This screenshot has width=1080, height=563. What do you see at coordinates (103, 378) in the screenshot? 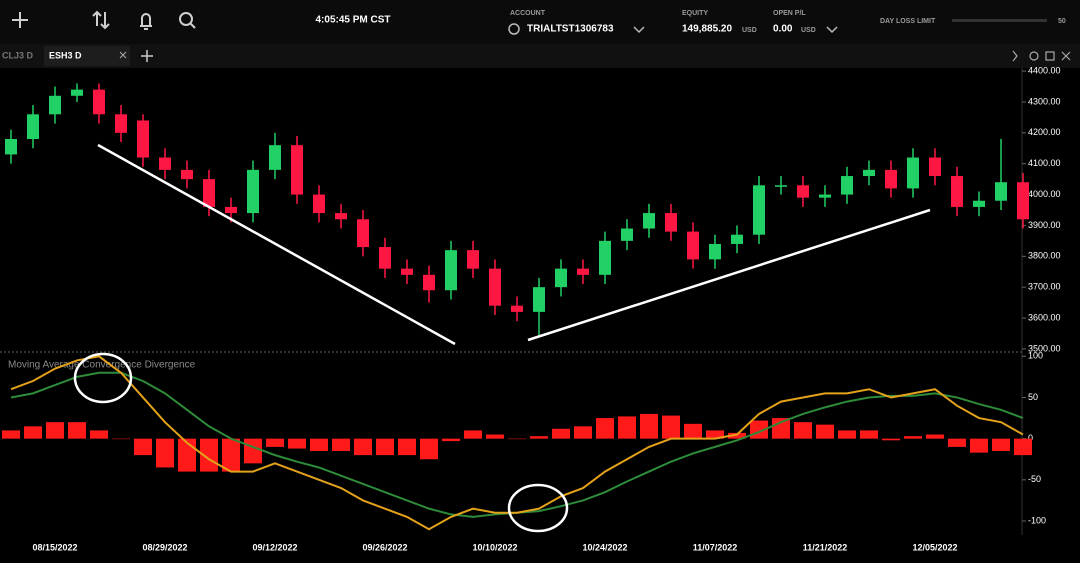
I see `highlight-circle` at bounding box center [103, 378].